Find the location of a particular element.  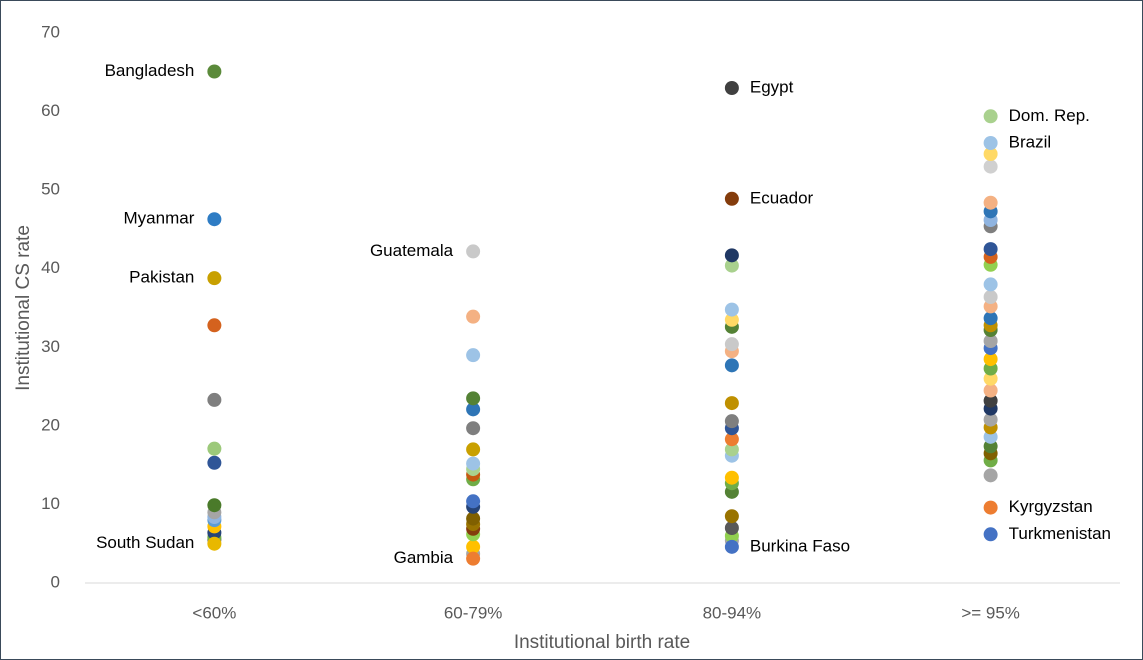

y-tick-label: 0 is located at coordinates (55, 581).